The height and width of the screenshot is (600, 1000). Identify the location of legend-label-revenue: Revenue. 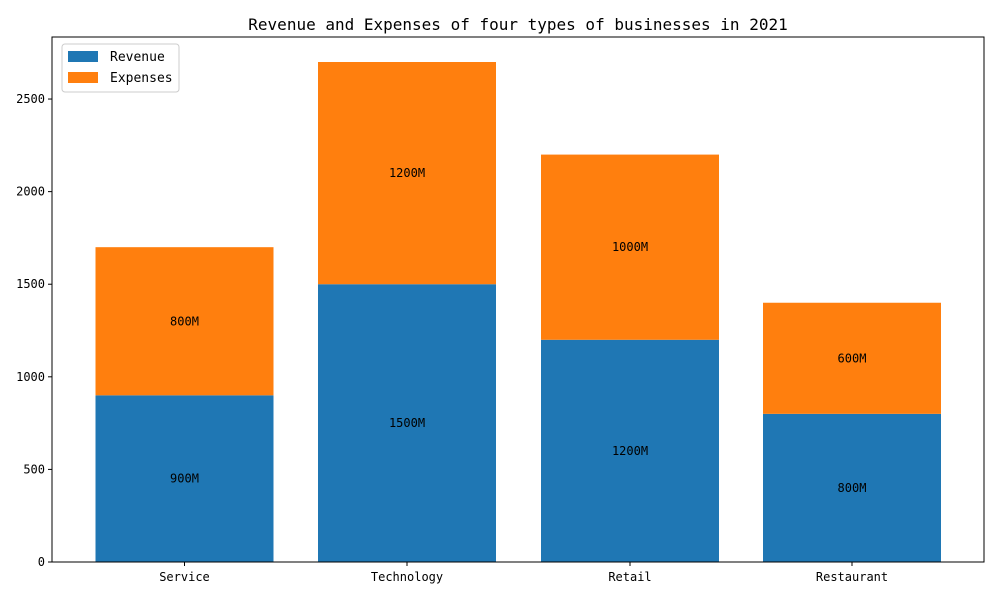
(137, 57).